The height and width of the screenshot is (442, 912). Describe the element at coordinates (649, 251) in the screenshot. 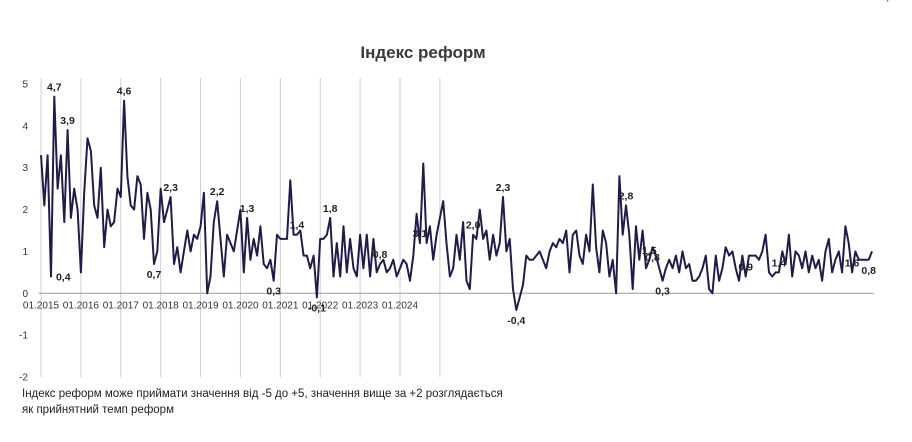

I see `data-label: 1,5` at that location.